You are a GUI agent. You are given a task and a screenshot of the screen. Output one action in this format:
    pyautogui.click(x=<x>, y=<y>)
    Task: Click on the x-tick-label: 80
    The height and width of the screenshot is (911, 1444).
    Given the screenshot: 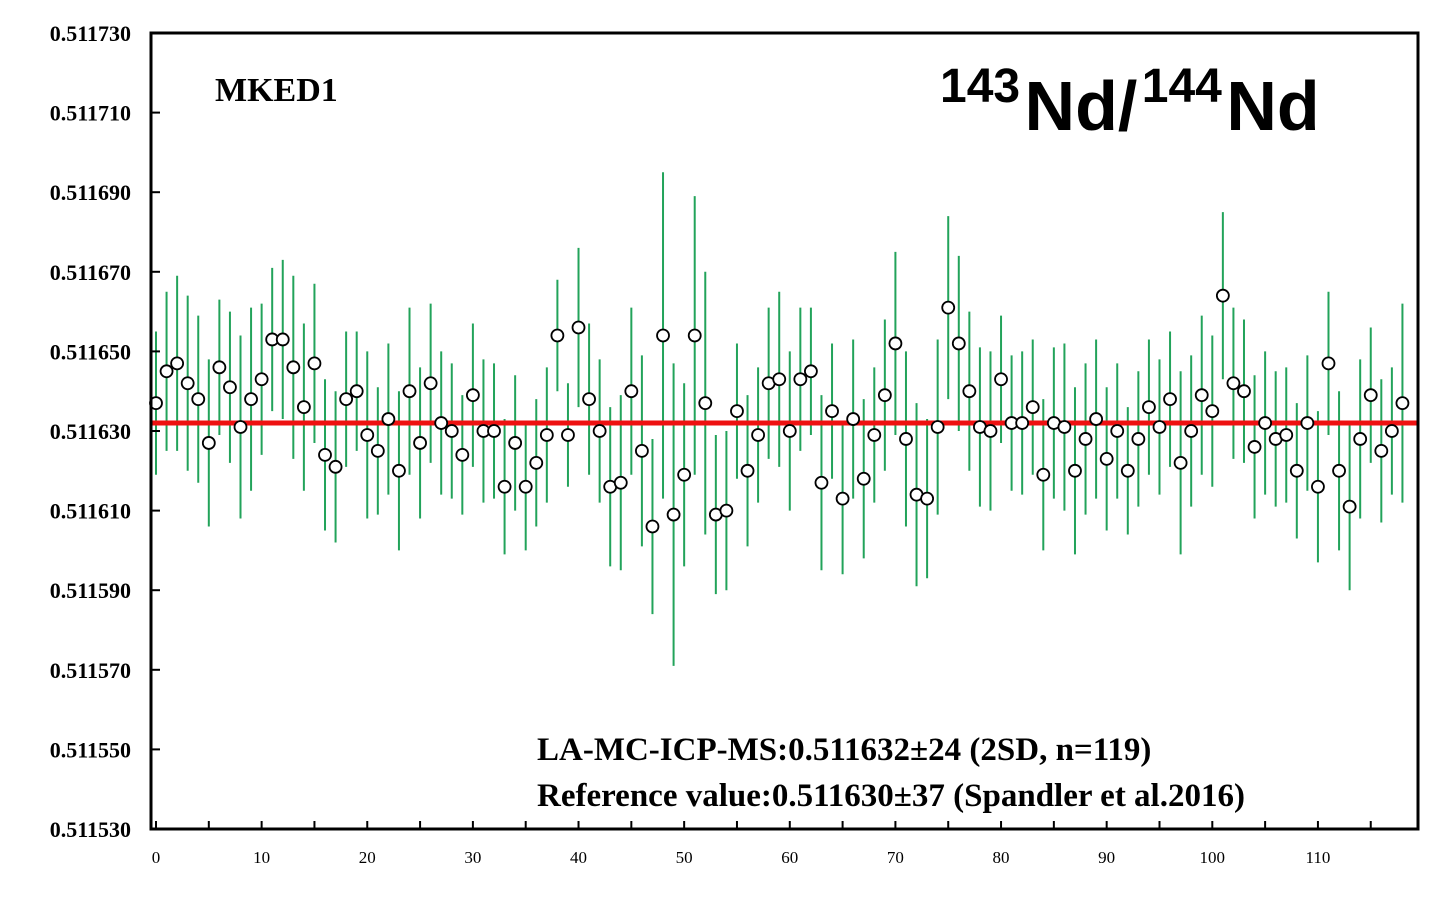 What is the action you would take?
    pyautogui.click(x=1001, y=857)
    